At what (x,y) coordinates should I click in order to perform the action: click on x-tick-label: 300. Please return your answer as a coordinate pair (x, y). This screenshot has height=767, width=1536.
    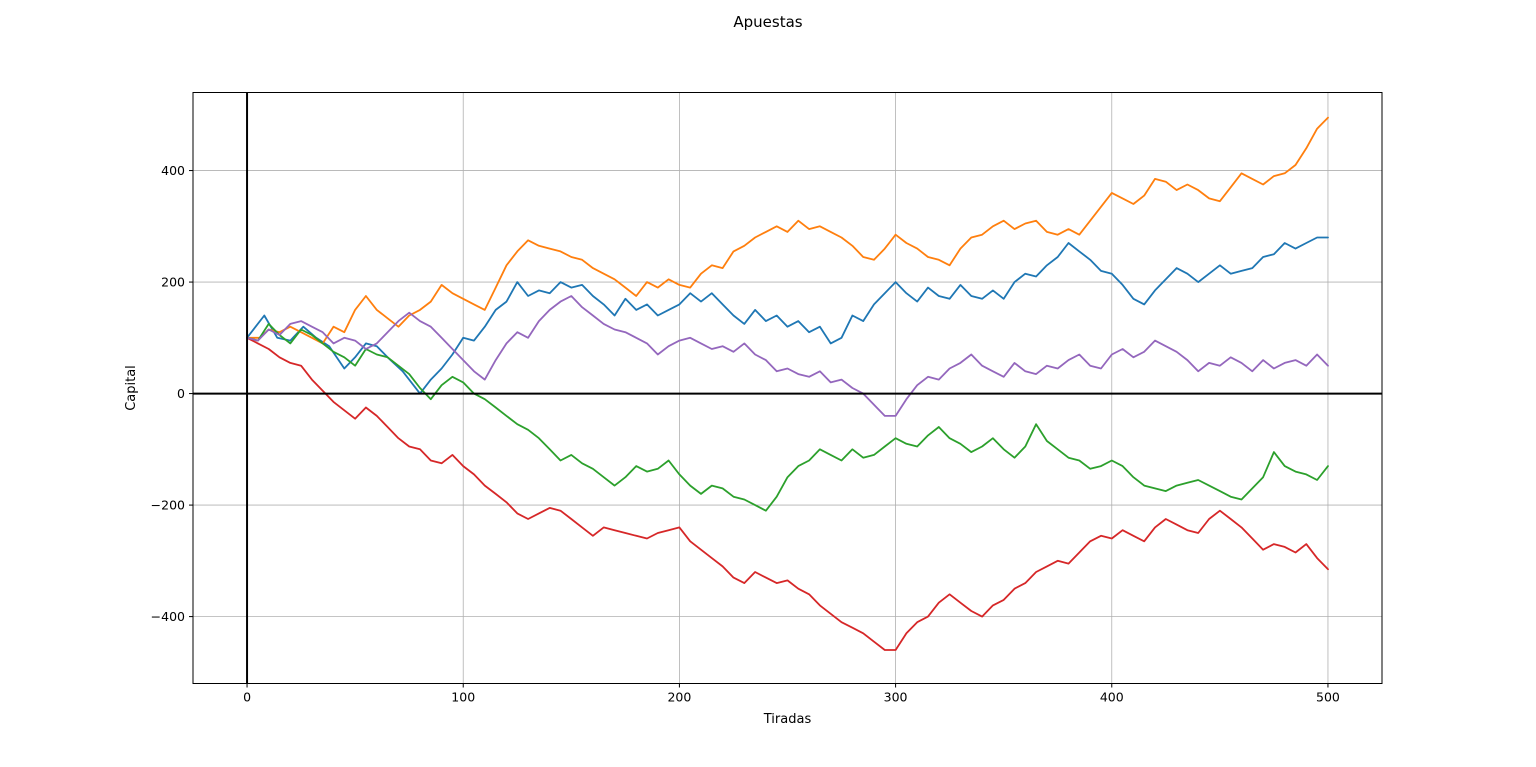
    Looking at the image, I should click on (896, 697).